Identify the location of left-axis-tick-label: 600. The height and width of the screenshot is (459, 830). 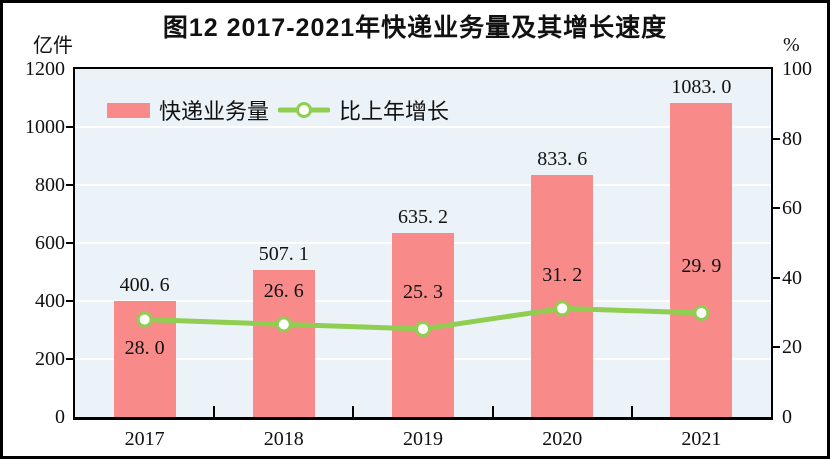
(50, 243).